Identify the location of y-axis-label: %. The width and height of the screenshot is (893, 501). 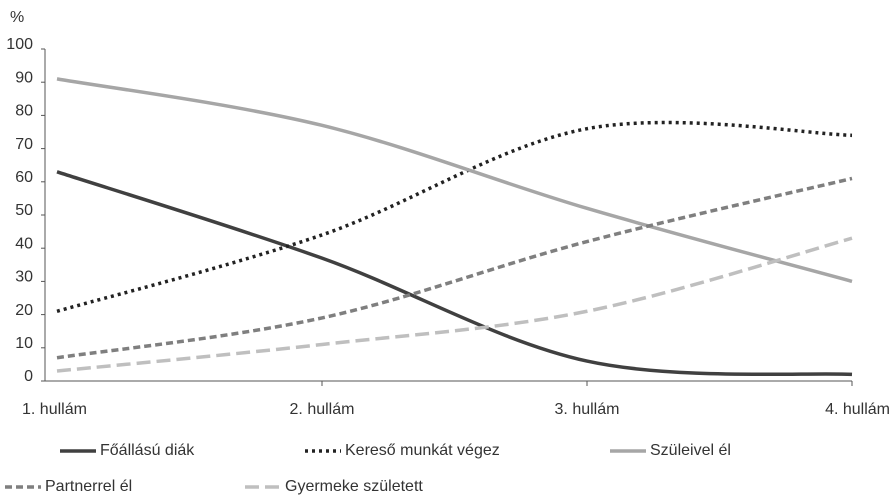
(17, 17).